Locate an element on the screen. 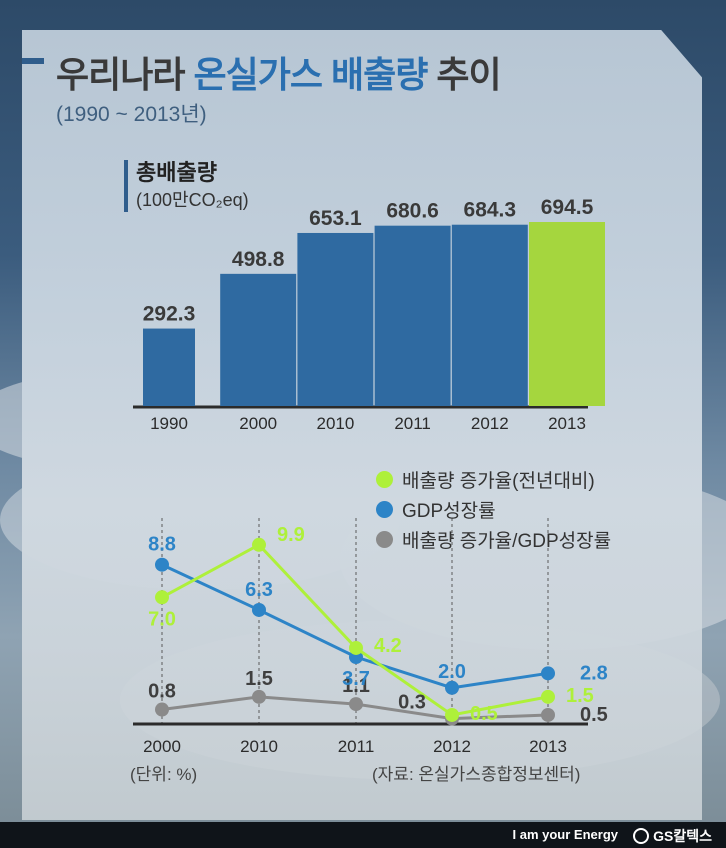 This screenshot has width=726, height=848. line-chart-legend: 배출량 증가율(전년대비) GDP성장률 배출량 증가율/GDP성장률 is located at coordinates (493, 511).